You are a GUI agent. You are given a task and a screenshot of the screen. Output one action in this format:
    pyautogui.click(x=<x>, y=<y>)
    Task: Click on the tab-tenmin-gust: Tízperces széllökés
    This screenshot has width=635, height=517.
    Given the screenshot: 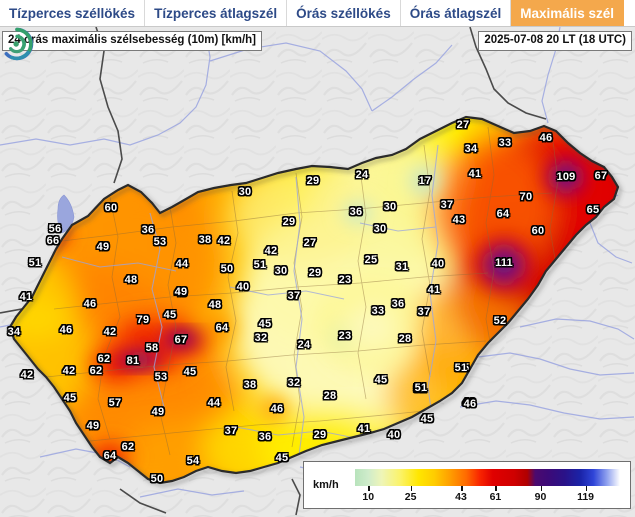 What is the action you would take?
    pyautogui.click(x=73, y=13)
    